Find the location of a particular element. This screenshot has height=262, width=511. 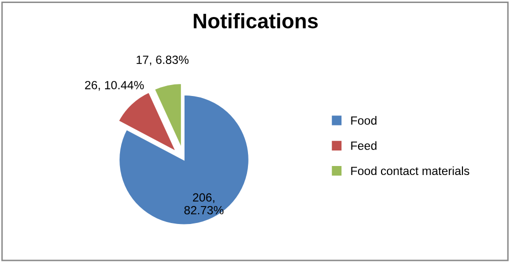

chart-title: Notifications is located at coordinates (256, 20).